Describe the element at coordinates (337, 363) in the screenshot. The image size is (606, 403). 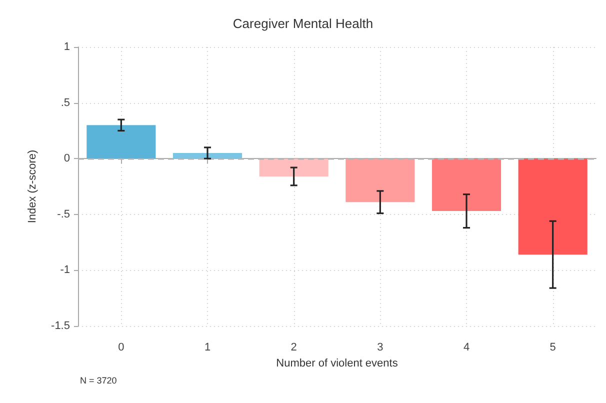
I see `x-axis-title: Number of violent events` at that location.